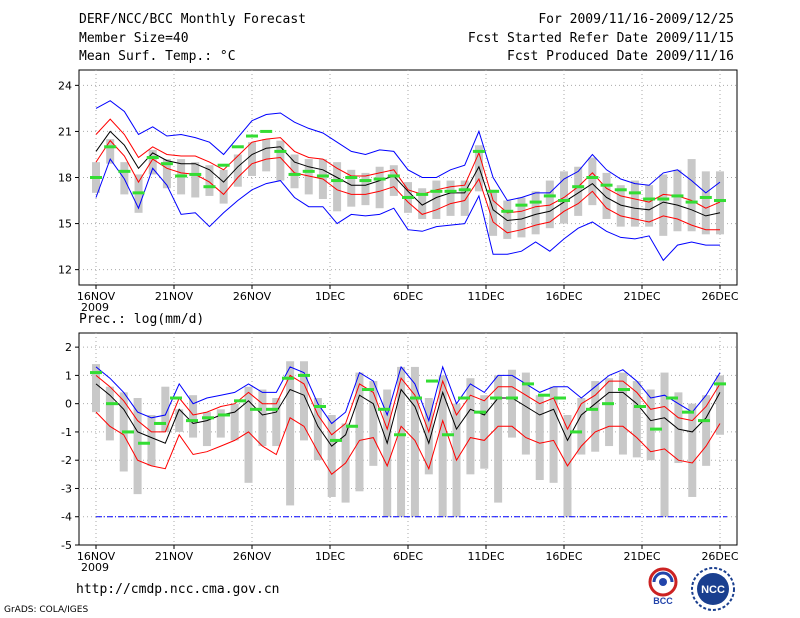 The image size is (800, 618). I want to click on series-line-ensemble-mean, so click(408, 176).